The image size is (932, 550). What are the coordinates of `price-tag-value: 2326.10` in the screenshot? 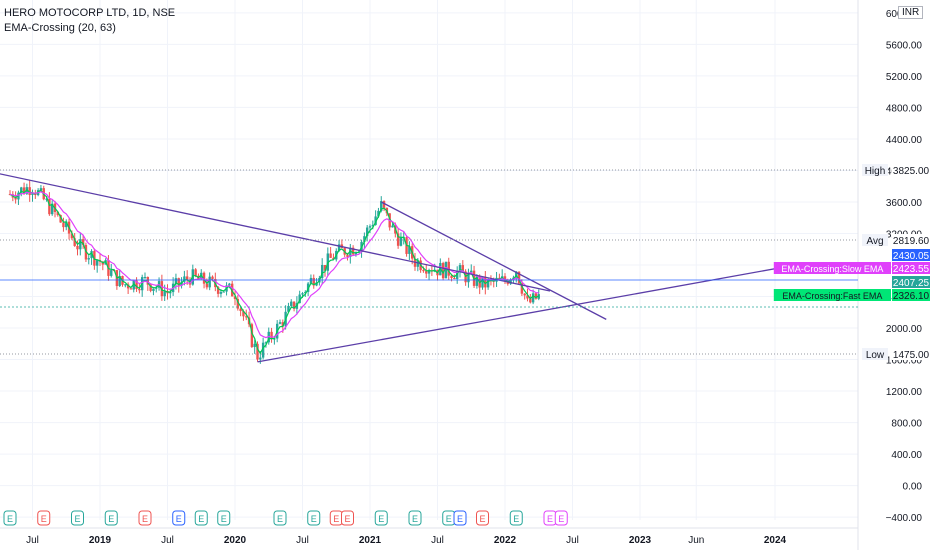 It's located at (911, 296).